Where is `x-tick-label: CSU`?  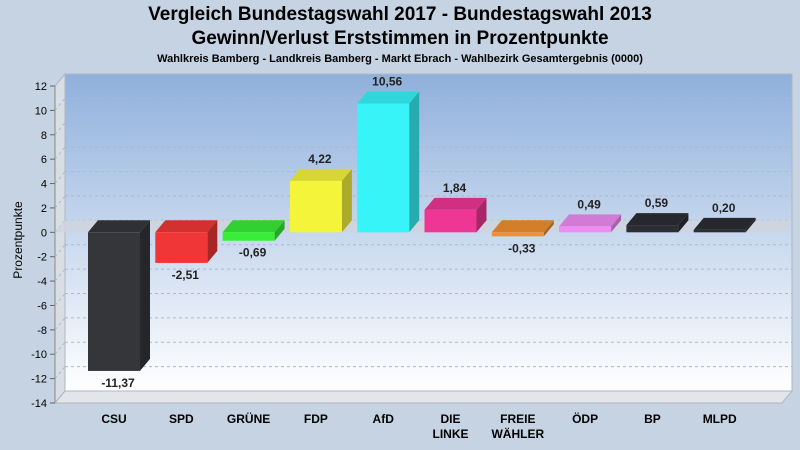 x-tick-label: CSU is located at coordinates (113, 419).